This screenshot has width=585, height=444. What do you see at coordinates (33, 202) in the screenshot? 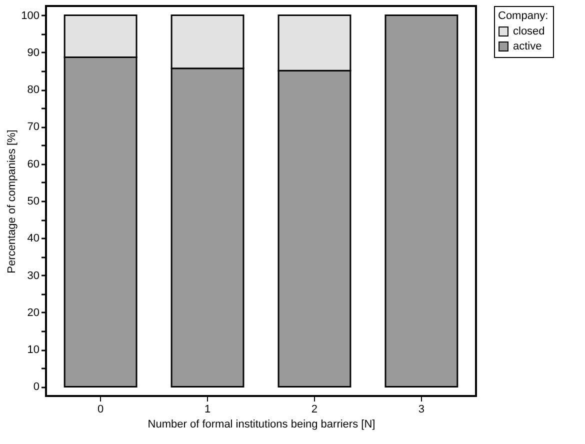
I see `y-tick-label: 50` at bounding box center [33, 202].